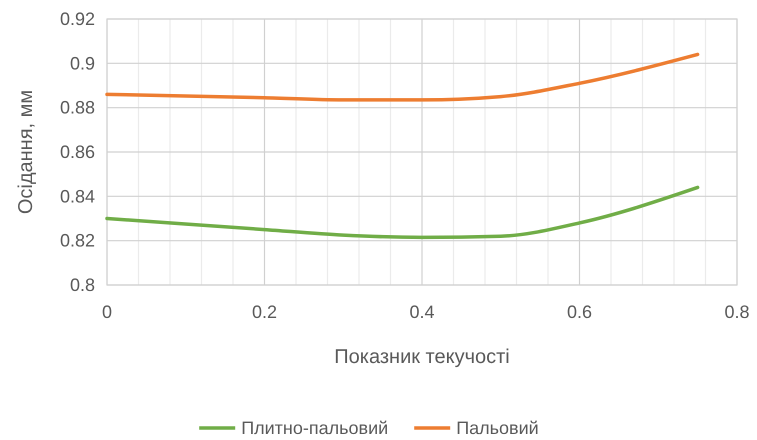  I want to click on y-tick-label: 0.92, so click(77, 19).